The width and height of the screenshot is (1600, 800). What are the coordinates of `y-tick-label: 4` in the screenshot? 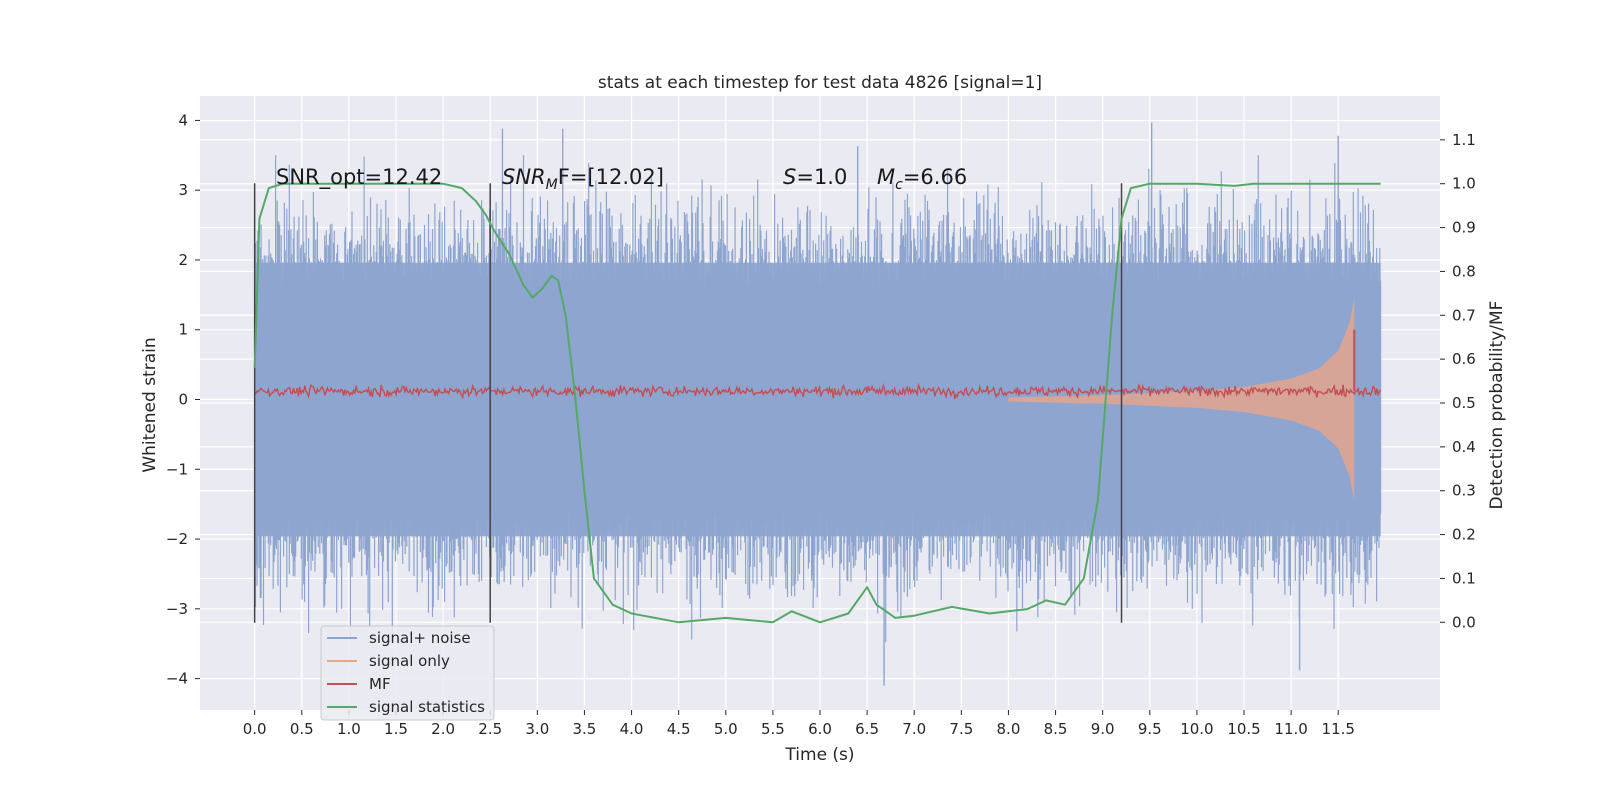 It's located at (183, 120).